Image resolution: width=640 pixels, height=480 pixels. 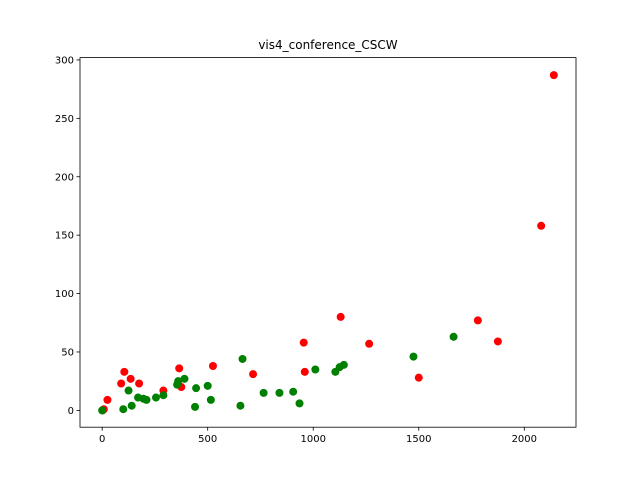 I want to click on y-axis: 0 50 100 150 200 250 300, so click(x=67, y=236).